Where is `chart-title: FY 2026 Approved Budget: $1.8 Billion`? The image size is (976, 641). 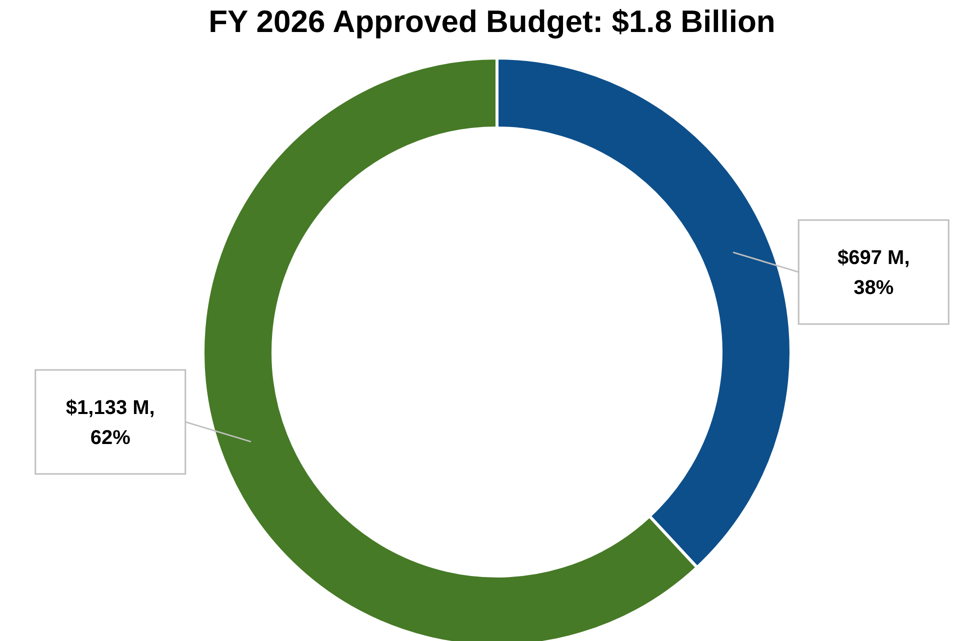 chart-title: FY 2026 Approved Budget: $1.8 Billion is located at coordinates (492, 21).